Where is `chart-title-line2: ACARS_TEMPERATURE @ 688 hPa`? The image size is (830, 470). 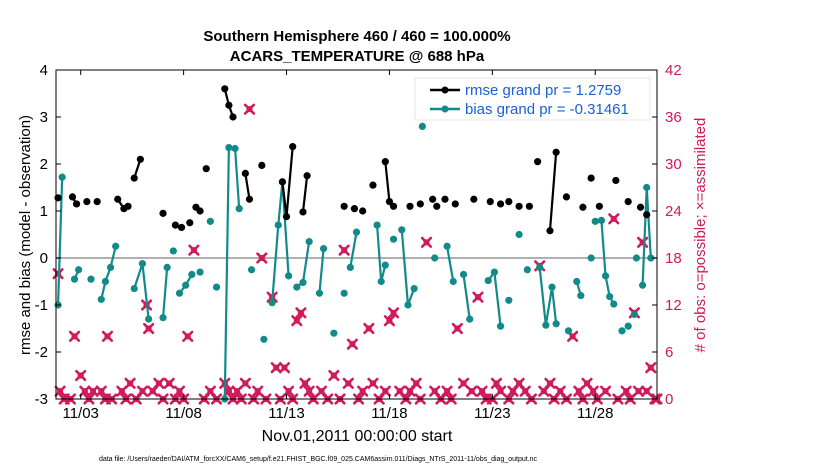 chart-title-line2: ACARS_TEMPERATURE @ 688 hPa is located at coordinates (357, 56).